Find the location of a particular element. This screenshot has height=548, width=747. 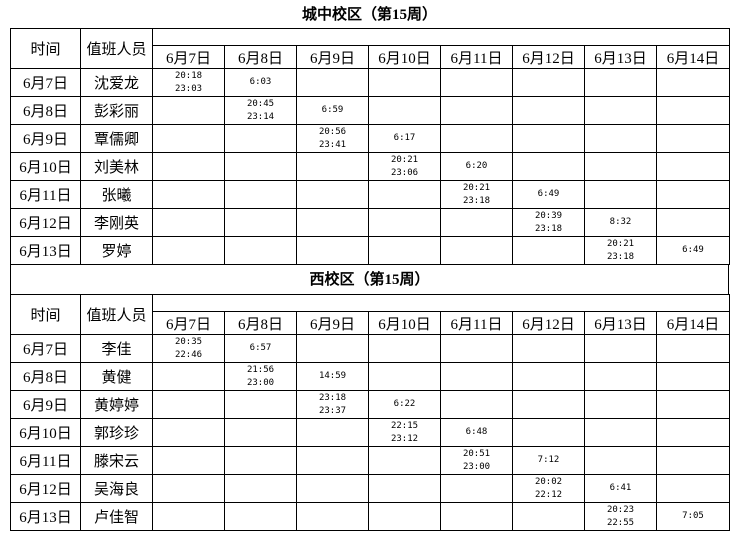

row-date: 6月7日 is located at coordinates (45, 82).